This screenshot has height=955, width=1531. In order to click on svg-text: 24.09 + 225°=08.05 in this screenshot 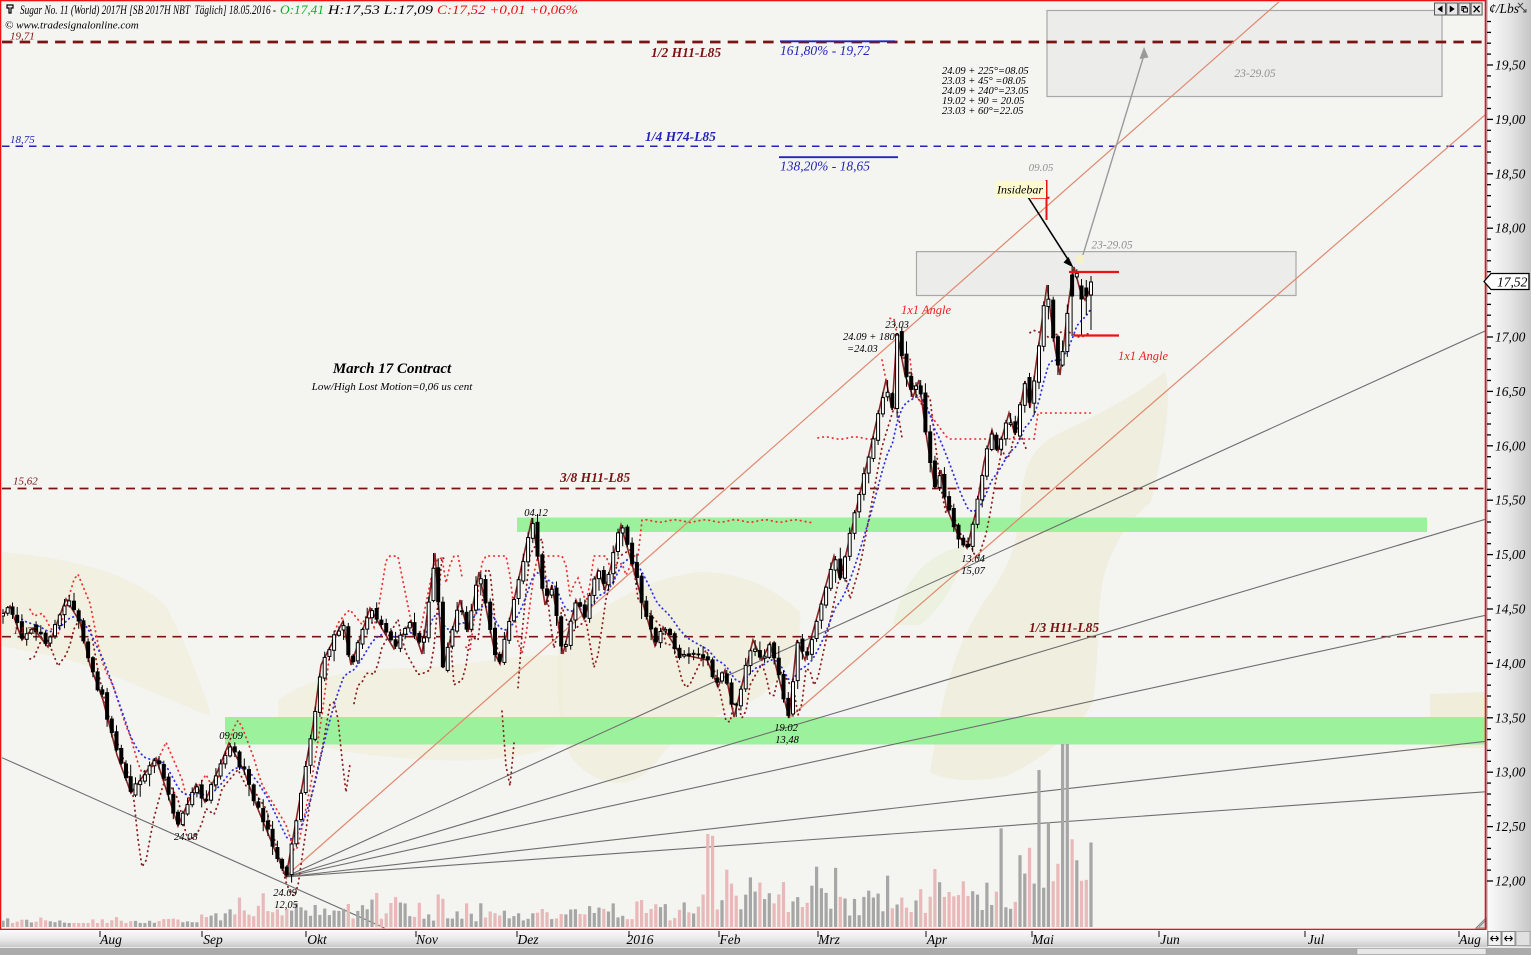, I will do `click(985, 71)`.